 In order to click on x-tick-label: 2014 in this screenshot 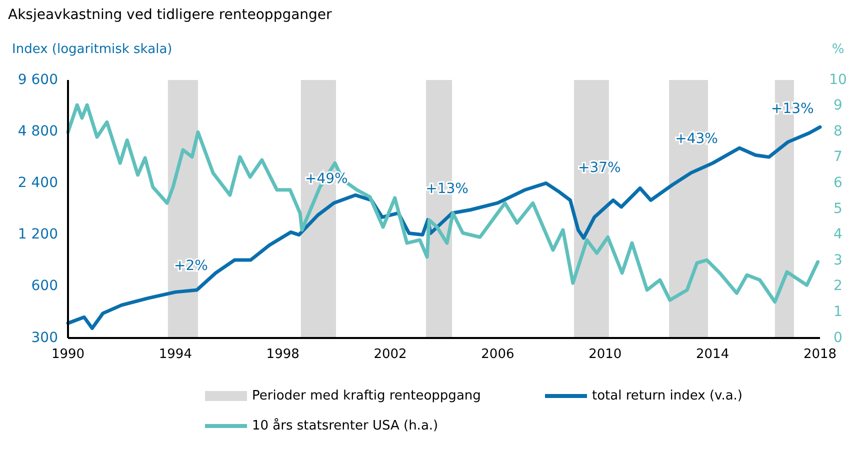, I will do `click(713, 354)`.